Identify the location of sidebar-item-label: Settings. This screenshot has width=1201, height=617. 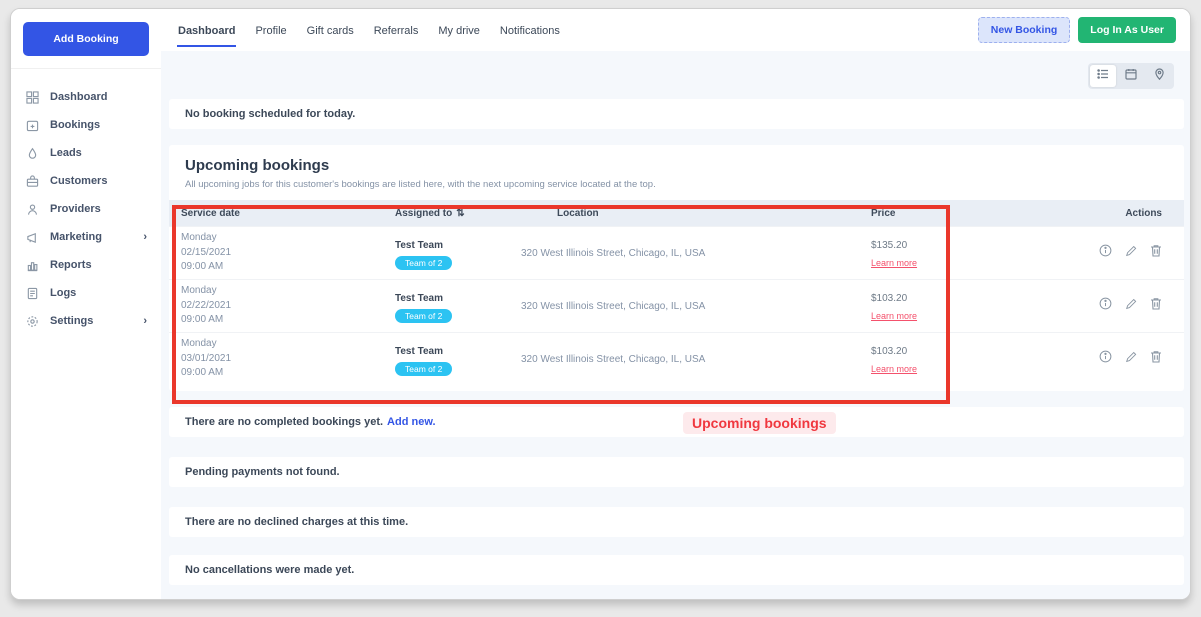
(72, 321).